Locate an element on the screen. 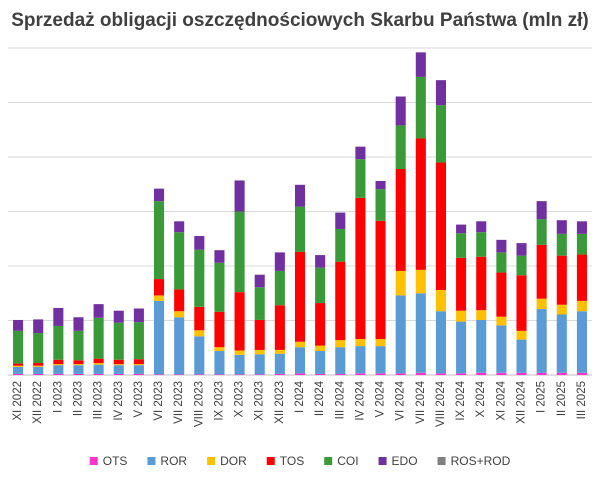  x-tick-label: XII 2023 is located at coordinates (280, 402).